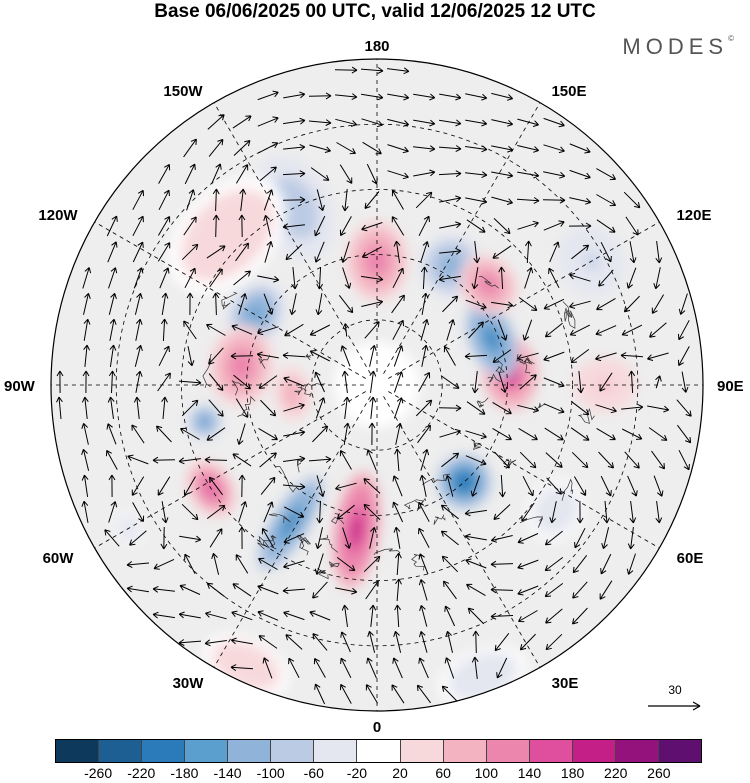 This screenshot has height=783, width=750. What do you see at coordinates (675, 700) in the screenshot?
I see `reference-vector: 30` at bounding box center [675, 700].